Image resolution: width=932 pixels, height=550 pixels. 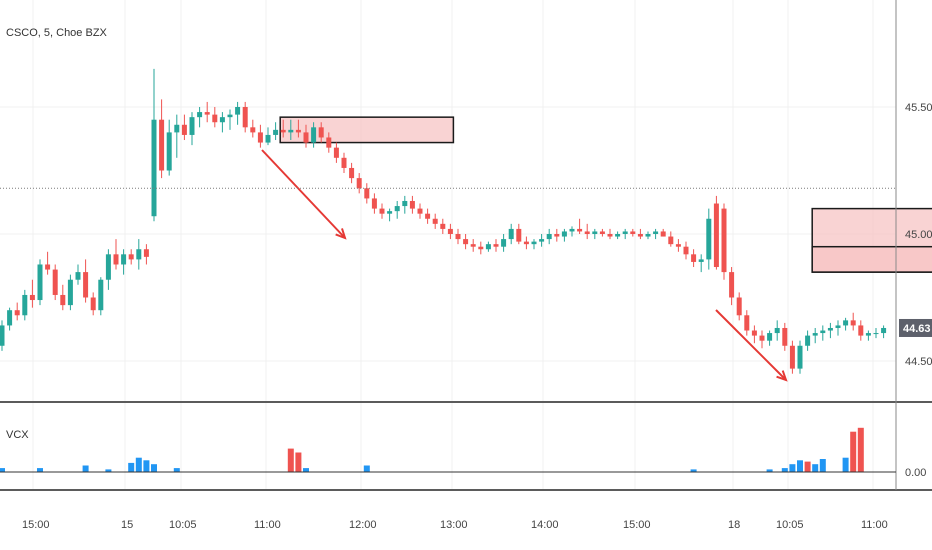 I want to click on price-axis: 45.50 45.00 44.50 44.63, so click(x=915, y=235).